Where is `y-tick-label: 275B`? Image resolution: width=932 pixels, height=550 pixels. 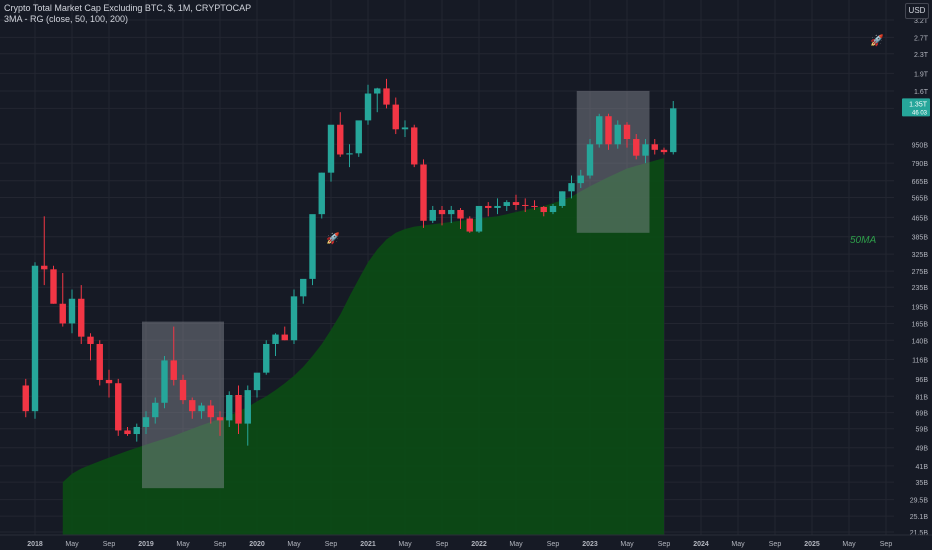
y-tick-label: 275B is located at coordinates (920, 272).